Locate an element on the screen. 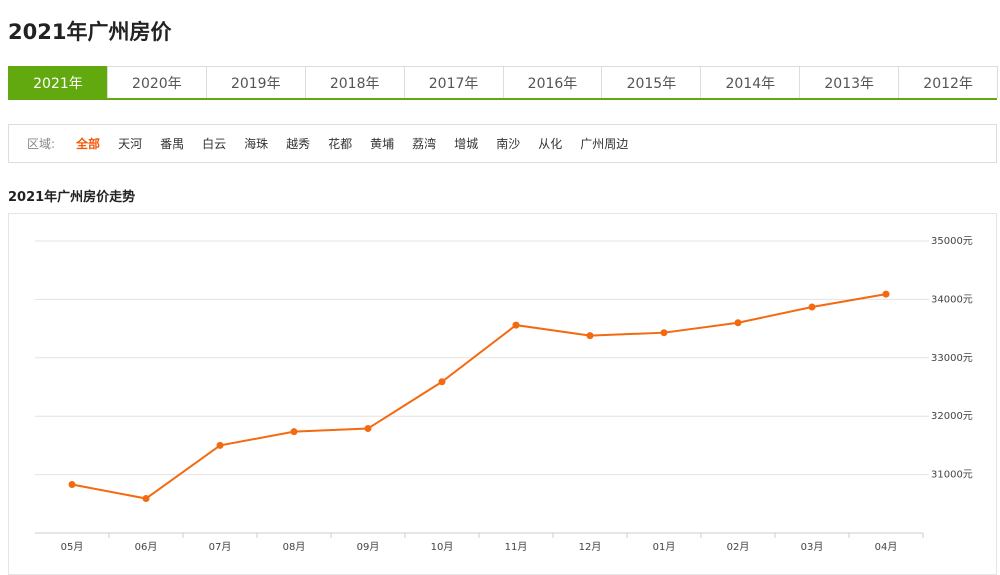 The height and width of the screenshot is (575, 1000). y-tick-label: 32000元 is located at coordinates (952, 416).